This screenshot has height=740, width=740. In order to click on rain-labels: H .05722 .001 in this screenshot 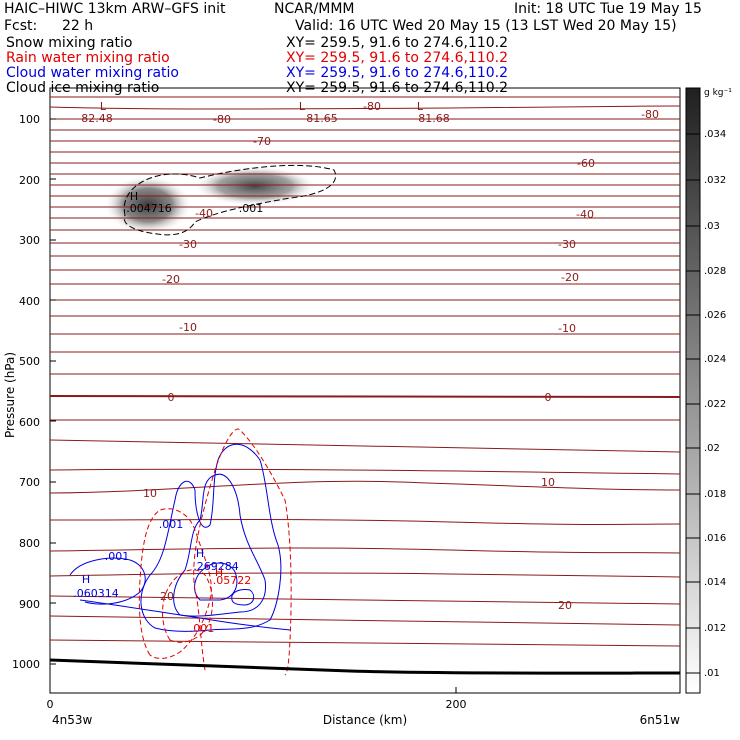, I will do `click(221, 600)`.